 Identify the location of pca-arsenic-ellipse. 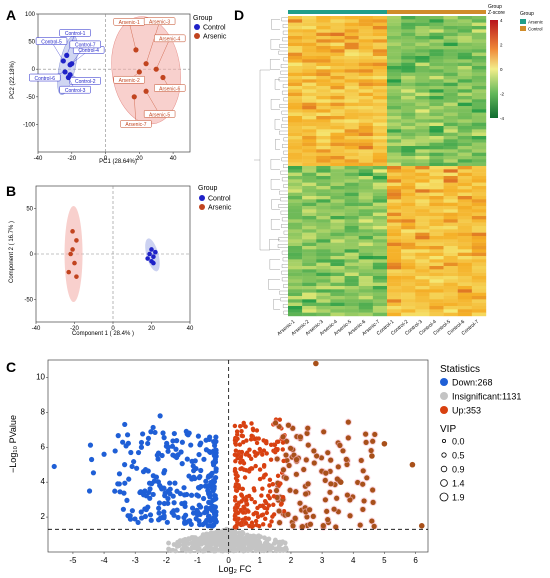
(146, 70).